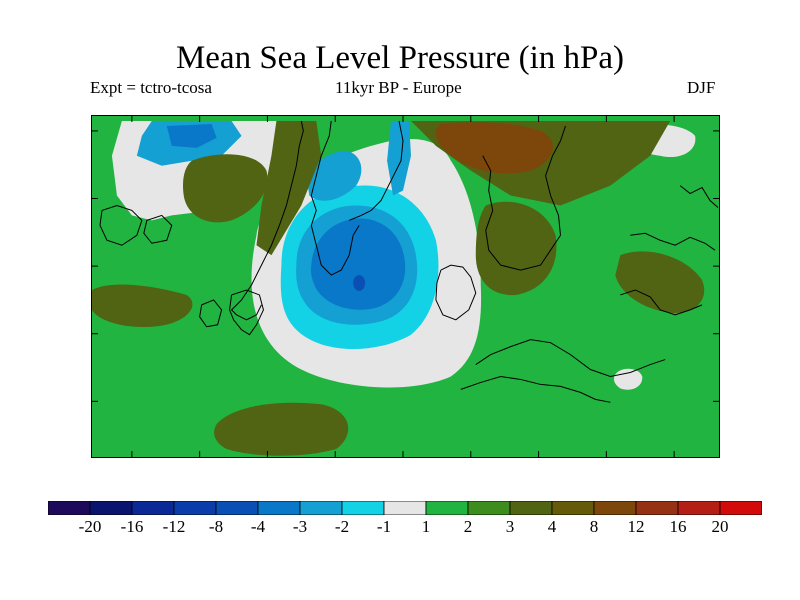 Image resolution: width=800 pixels, height=600 pixels. What do you see at coordinates (552, 526) in the screenshot?
I see `colorbar-label: 4` at bounding box center [552, 526].